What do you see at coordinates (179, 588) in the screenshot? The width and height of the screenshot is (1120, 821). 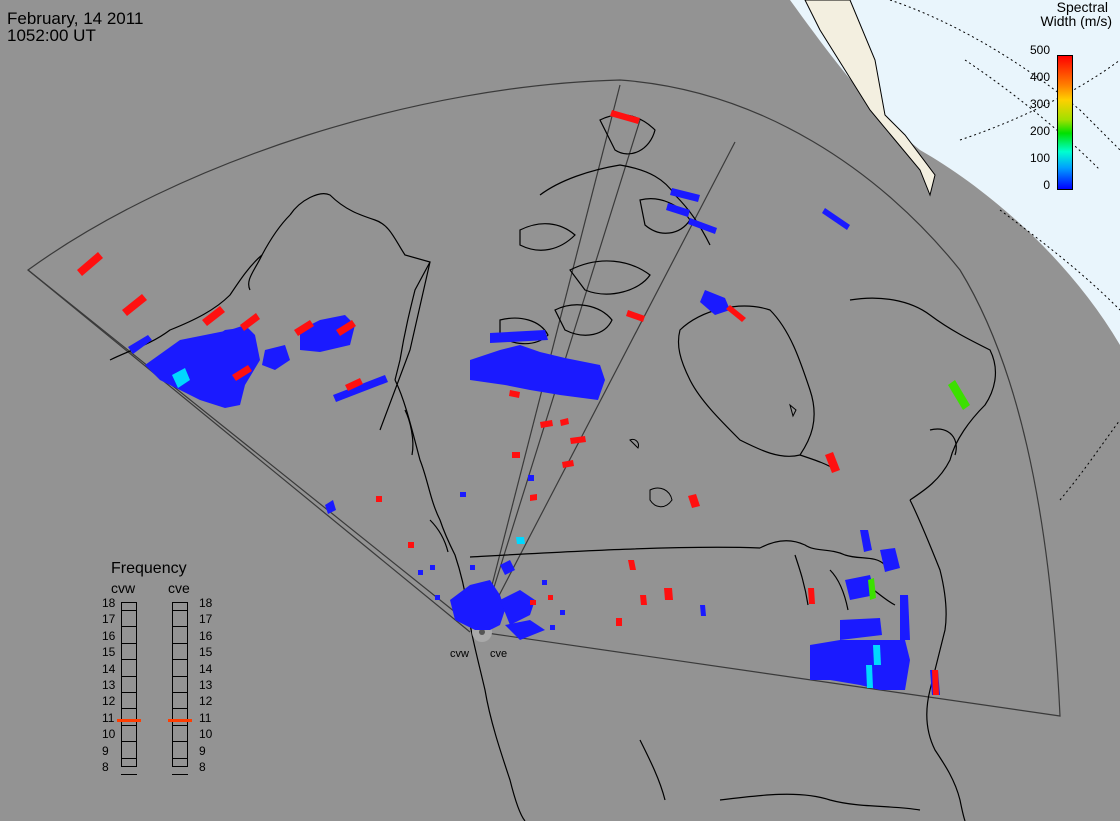 I see `frequency-label-cve: cve` at bounding box center [179, 588].